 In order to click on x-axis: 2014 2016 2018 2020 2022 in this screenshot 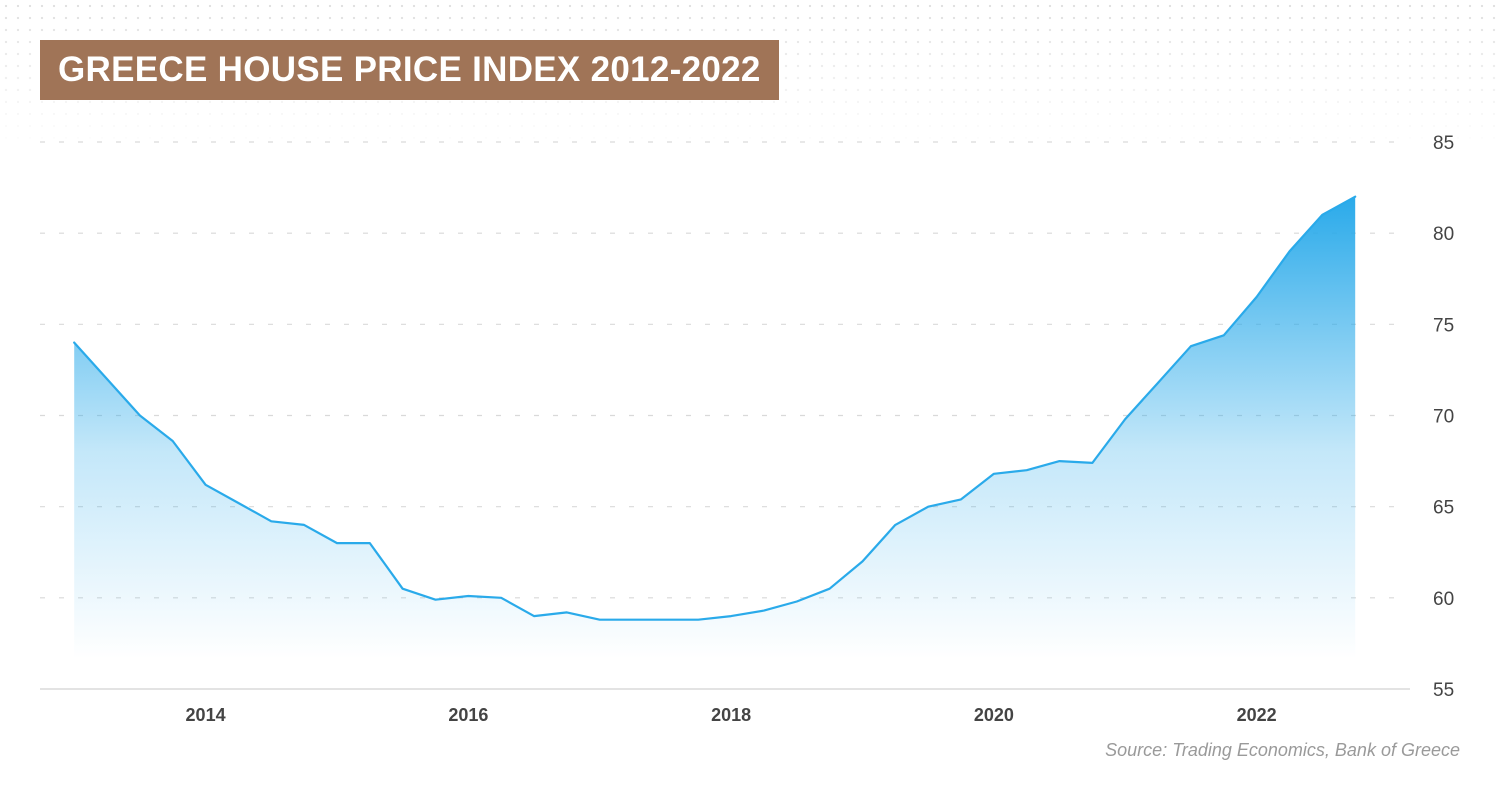, I will do `click(731, 715)`.